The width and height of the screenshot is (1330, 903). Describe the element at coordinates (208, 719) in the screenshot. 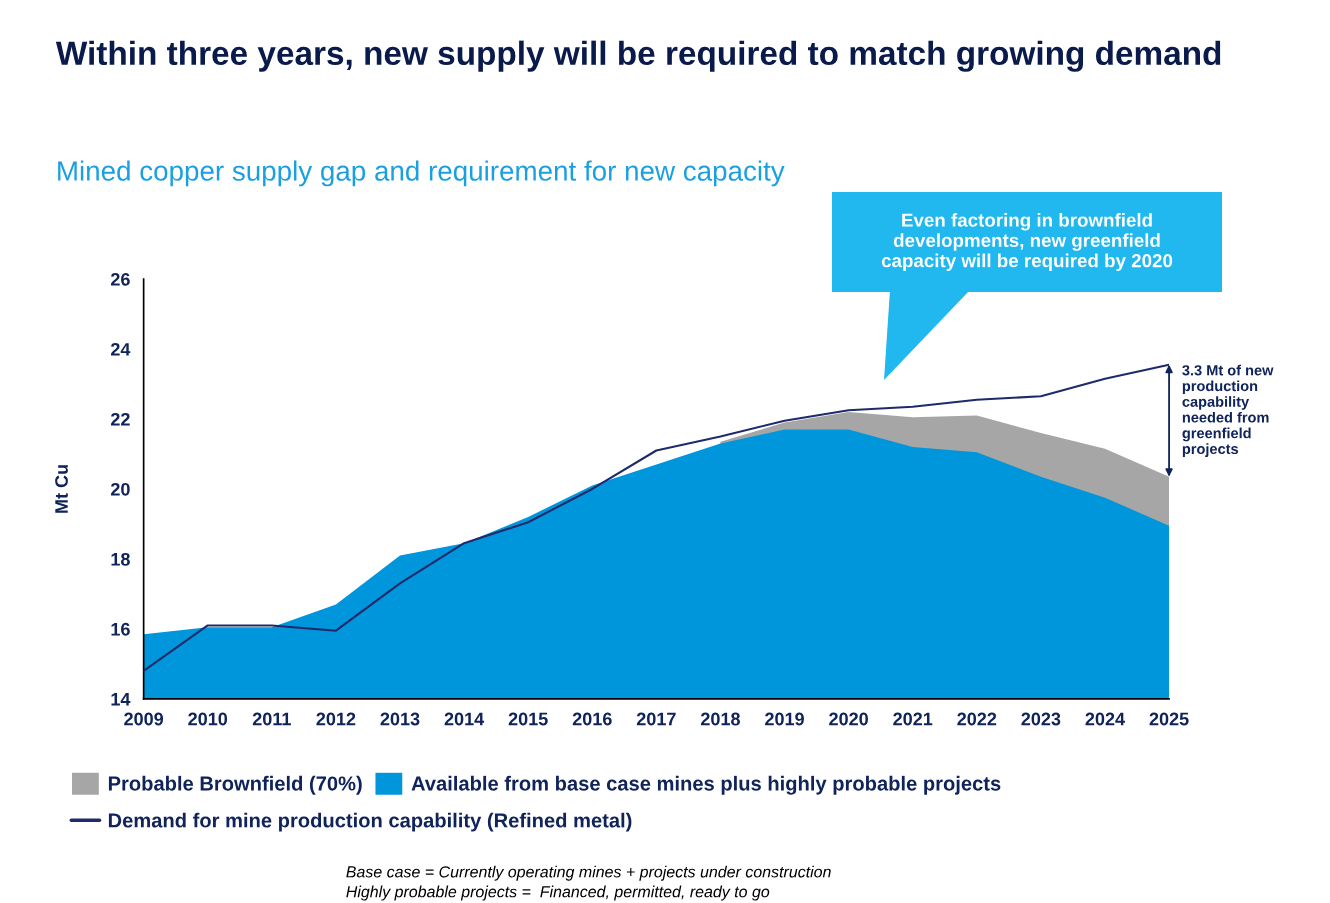

I see `x-tick-label: 2010` at that location.